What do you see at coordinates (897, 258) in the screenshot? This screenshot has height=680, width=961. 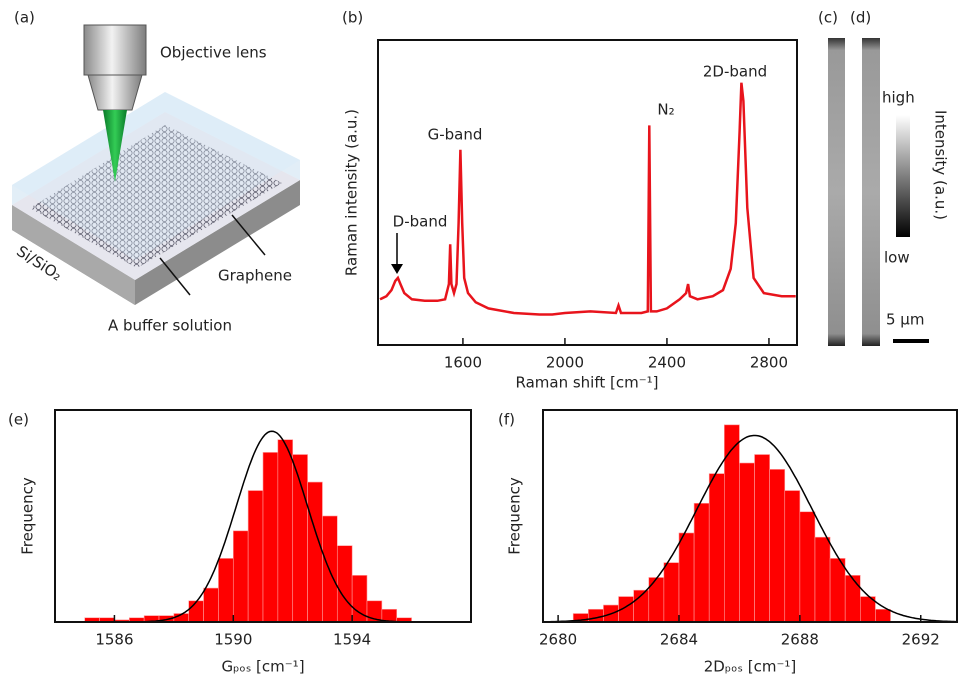 I see `colorbar-low: low` at bounding box center [897, 258].